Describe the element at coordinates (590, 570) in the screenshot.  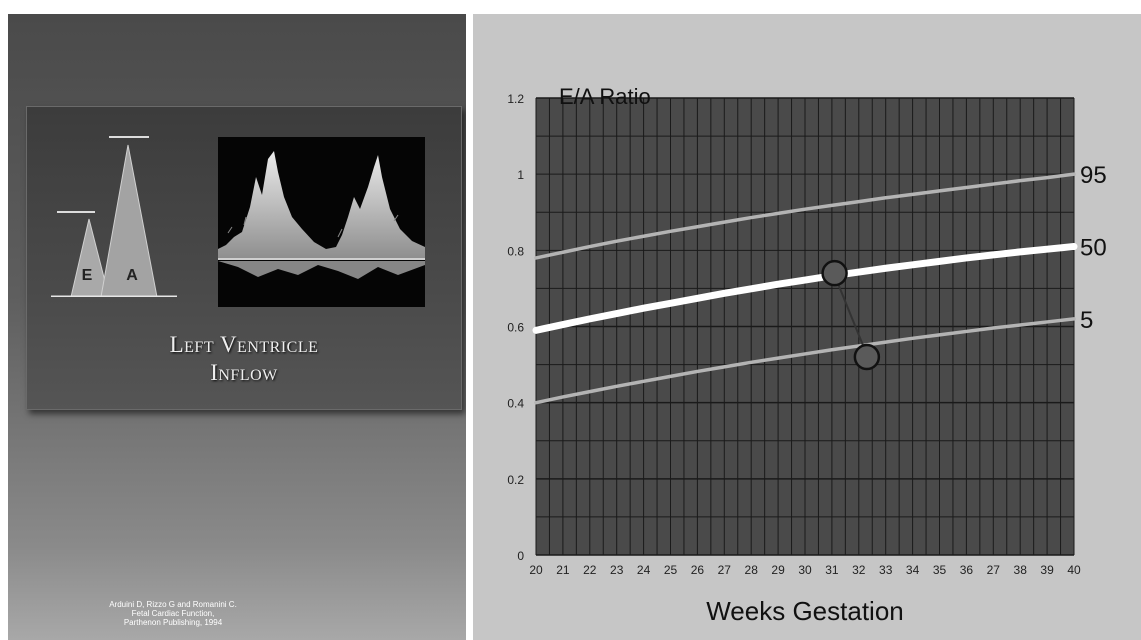
I see `x-tick-label: 22` at that location.